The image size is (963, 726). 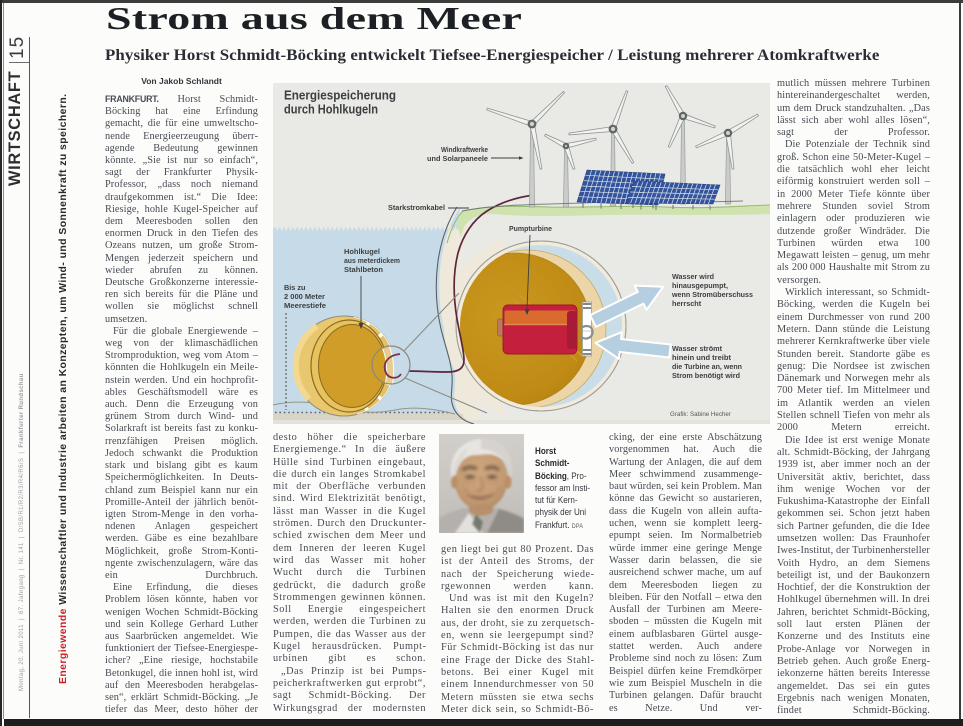 What do you see at coordinates (305, 305) in the screenshot?
I see `svg-text: Meerestiefe` at bounding box center [305, 305].